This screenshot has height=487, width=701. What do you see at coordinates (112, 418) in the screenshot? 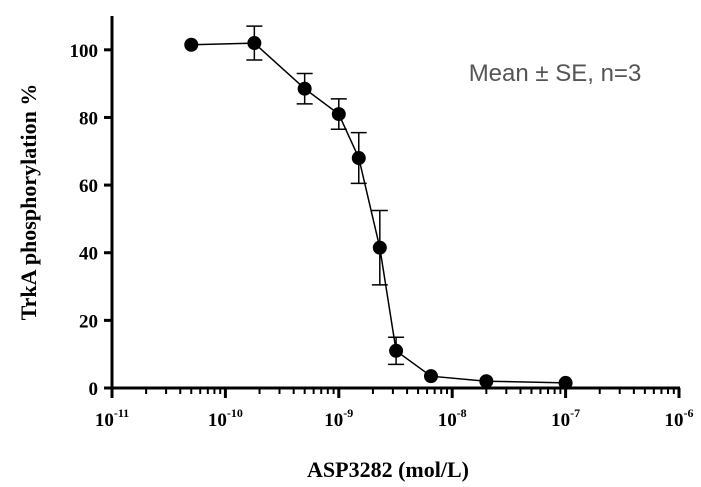
I see `x-tick-label: 10⁻¹¹` at bounding box center [112, 418].